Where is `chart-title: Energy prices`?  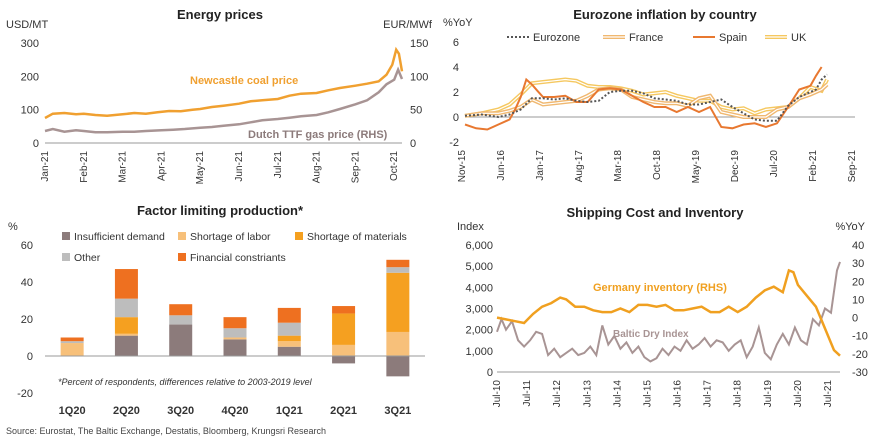
chart-title: Energy prices is located at coordinates (220, 14).